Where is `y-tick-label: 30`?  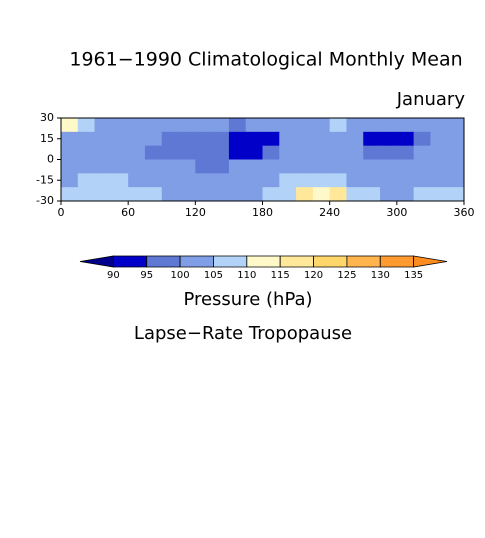 y-tick-label: 30 is located at coordinates (47, 117).